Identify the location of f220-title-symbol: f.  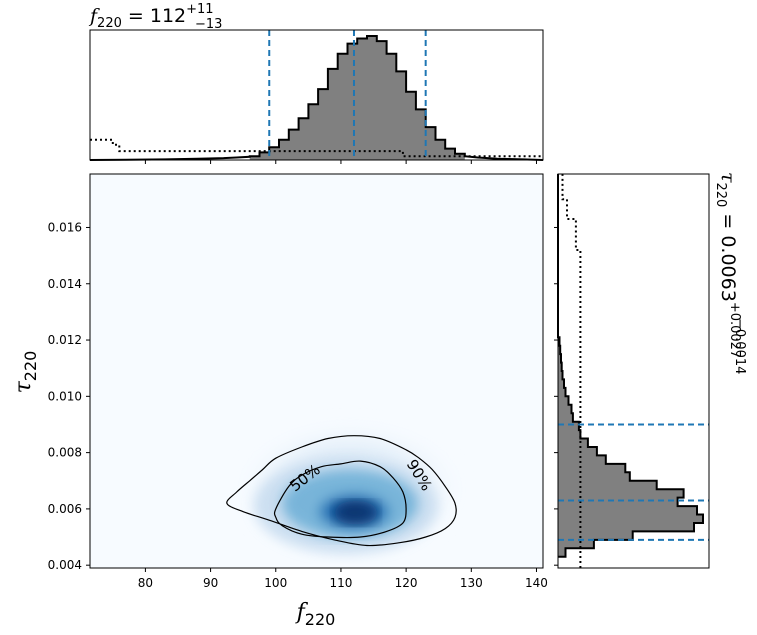
(94, 16).